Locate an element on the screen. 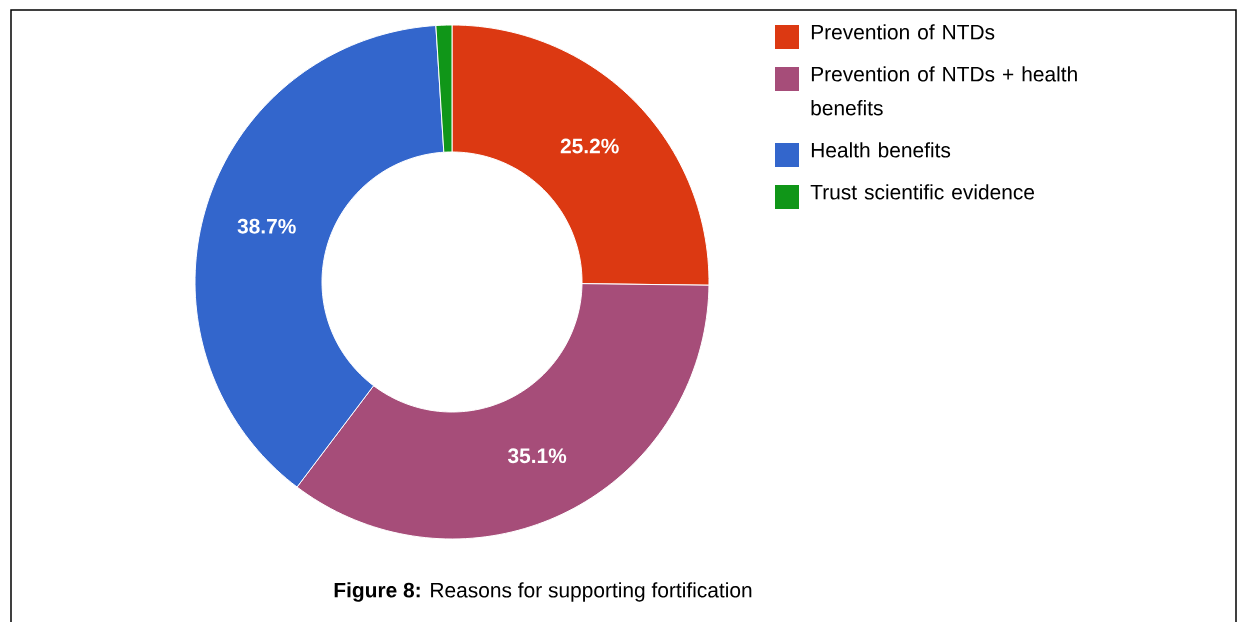 Image resolution: width=1246 pixels, height=622 pixels. data-label: 38.7% is located at coordinates (266, 226).